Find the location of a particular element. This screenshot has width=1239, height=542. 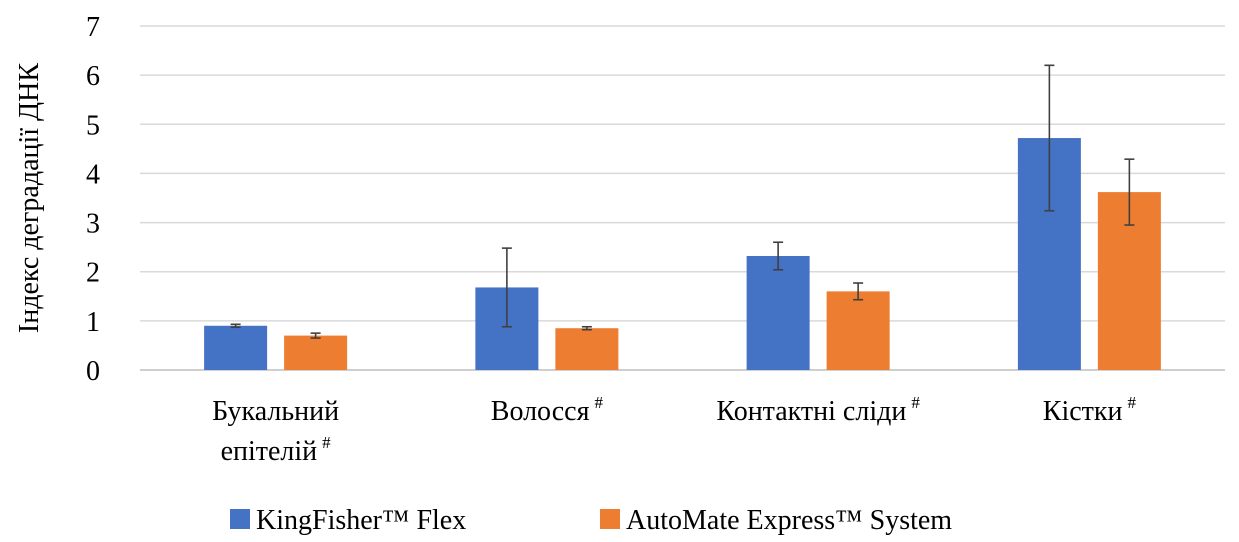

y-tick-label: 3 is located at coordinates (93, 224).